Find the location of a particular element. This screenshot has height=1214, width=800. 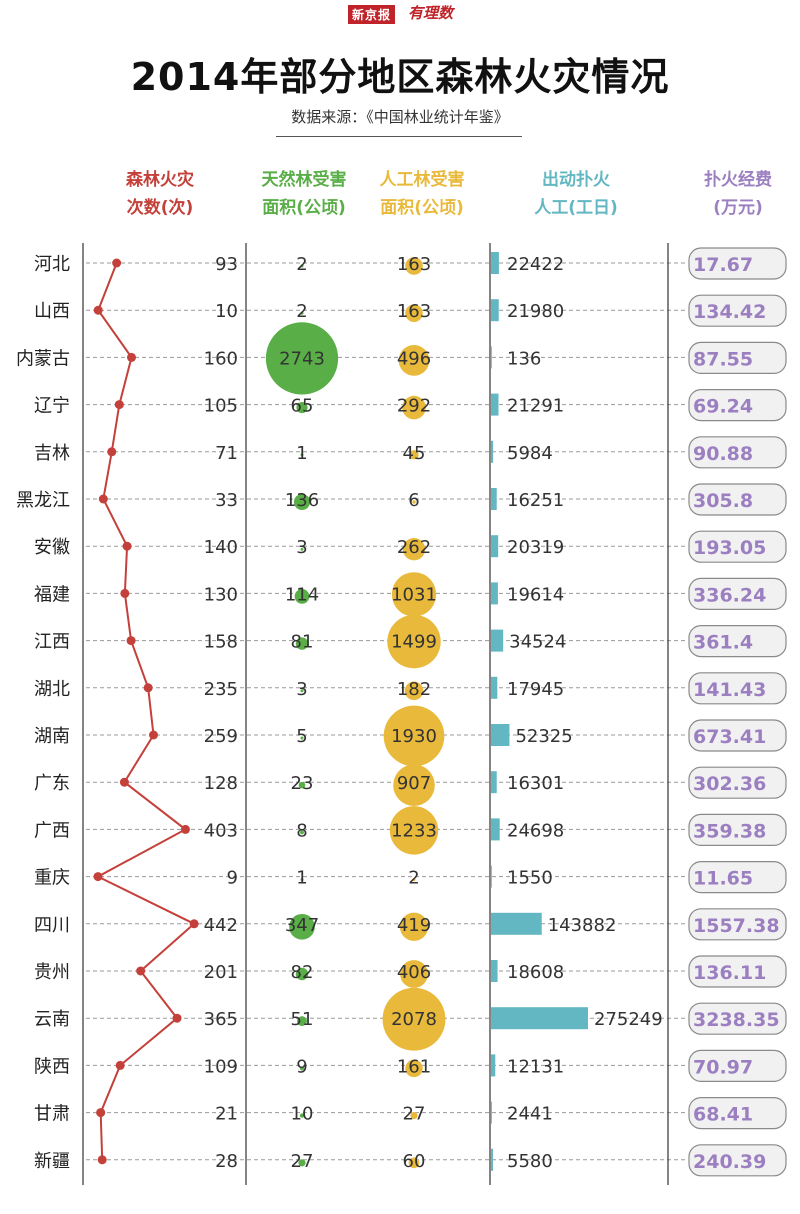

fires-value: 403 is located at coordinates (221, 830).